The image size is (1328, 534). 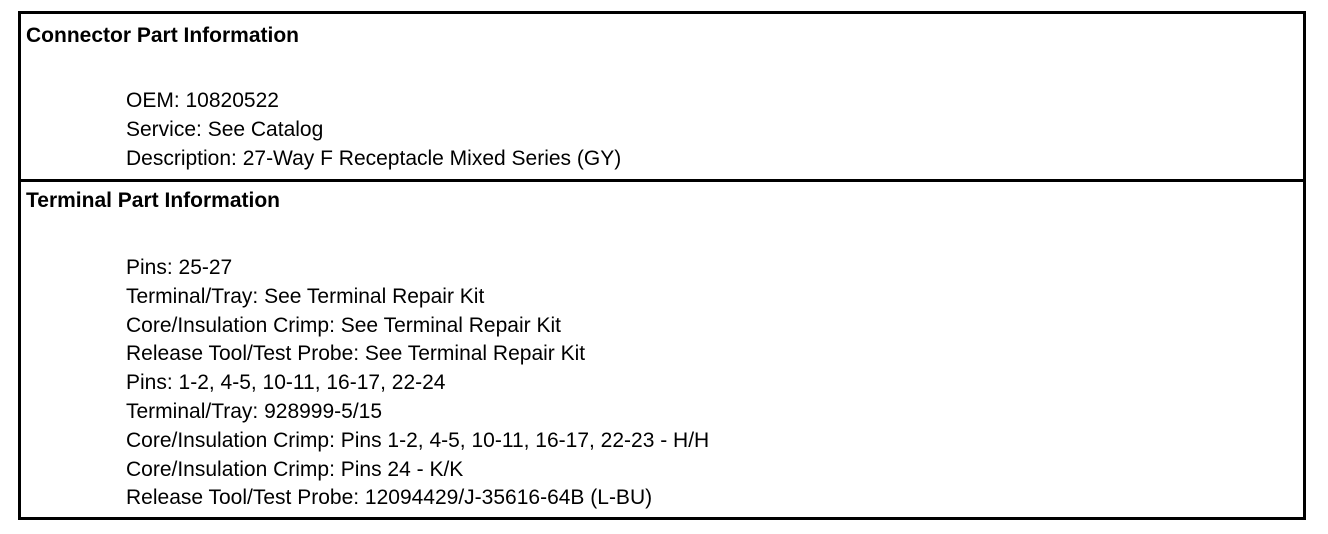 What do you see at coordinates (254, 411) in the screenshot?
I see `terminal-line: Terminal/Tray: 928999-5/15` at bounding box center [254, 411].